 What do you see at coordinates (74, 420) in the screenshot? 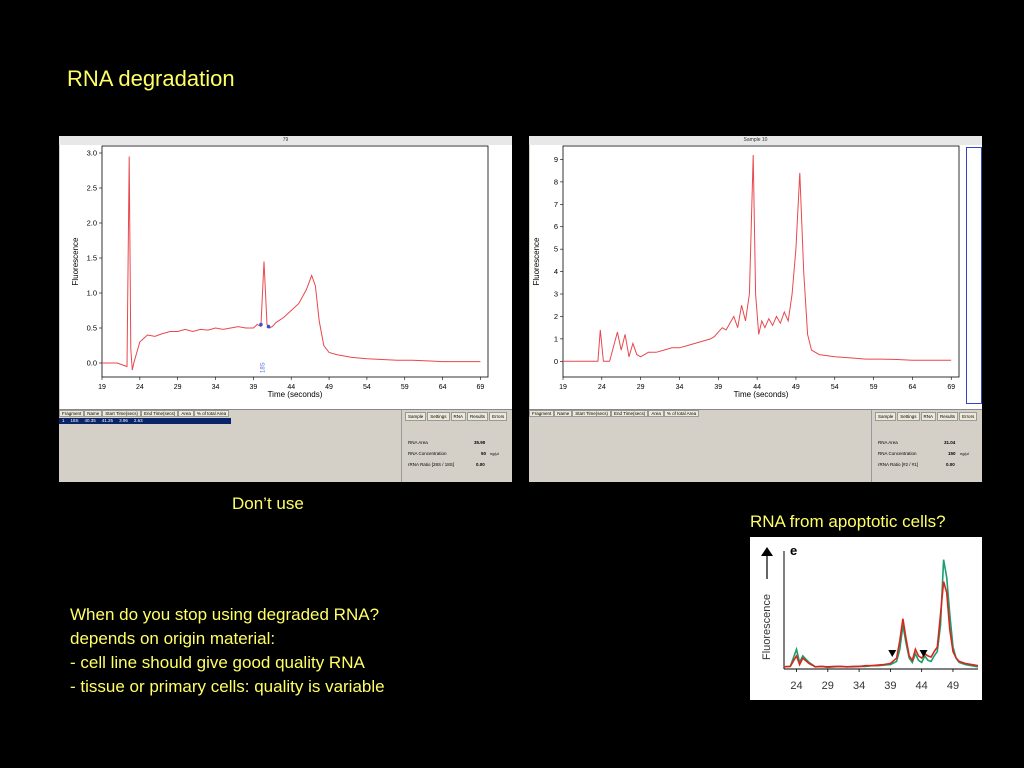
I see `table-cell: 18S` at bounding box center [74, 420].